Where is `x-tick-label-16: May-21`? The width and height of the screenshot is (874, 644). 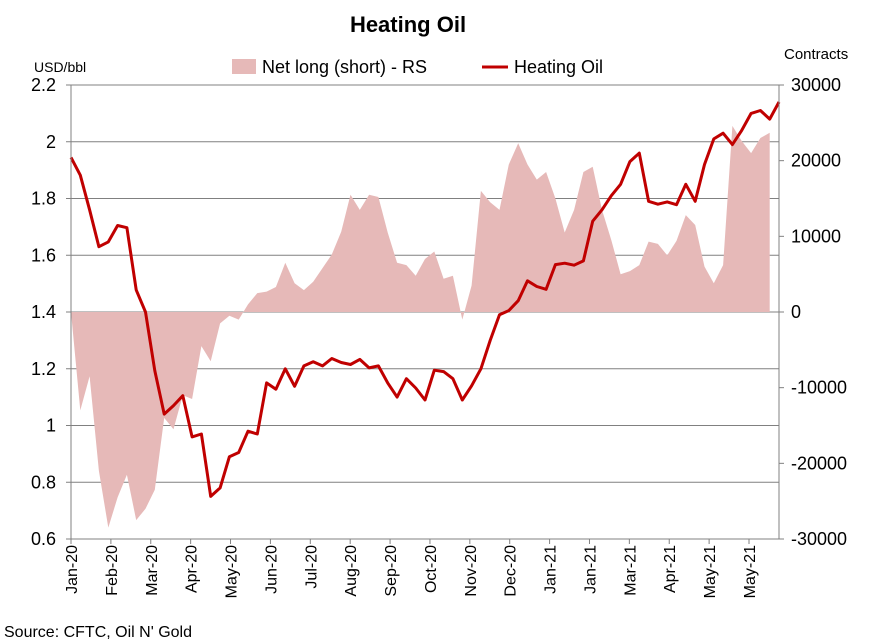 x-tick-label-16: May-21 is located at coordinates (710, 571).